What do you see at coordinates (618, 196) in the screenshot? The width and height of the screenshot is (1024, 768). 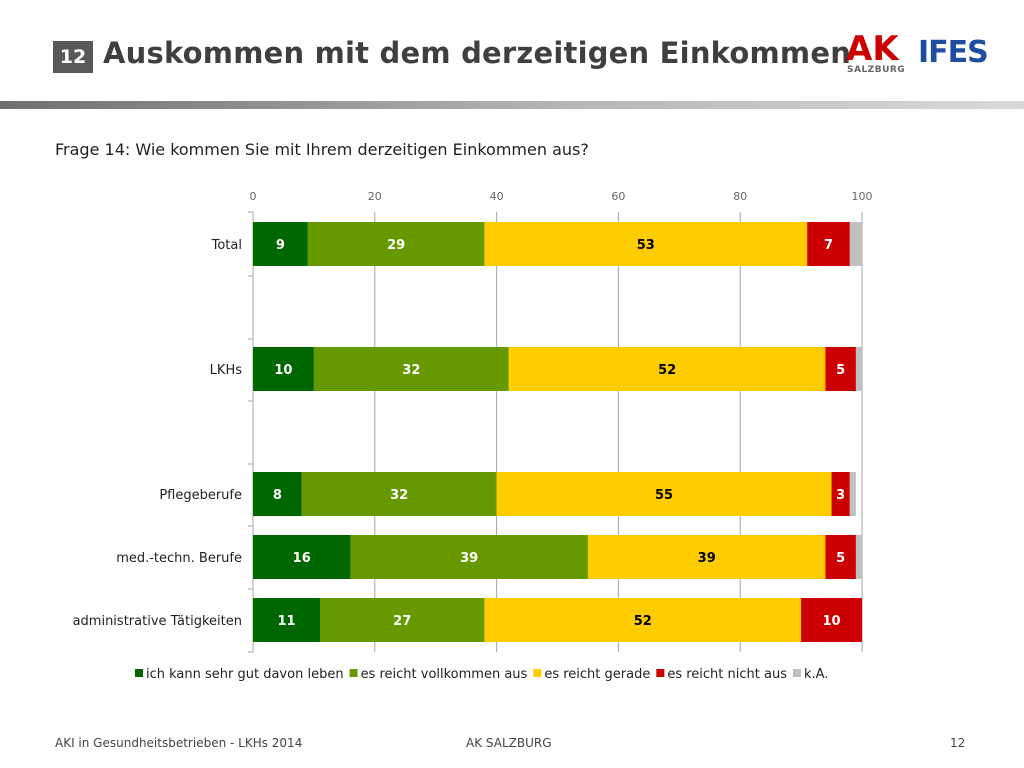 I see `x-tick-label: 60` at bounding box center [618, 196].